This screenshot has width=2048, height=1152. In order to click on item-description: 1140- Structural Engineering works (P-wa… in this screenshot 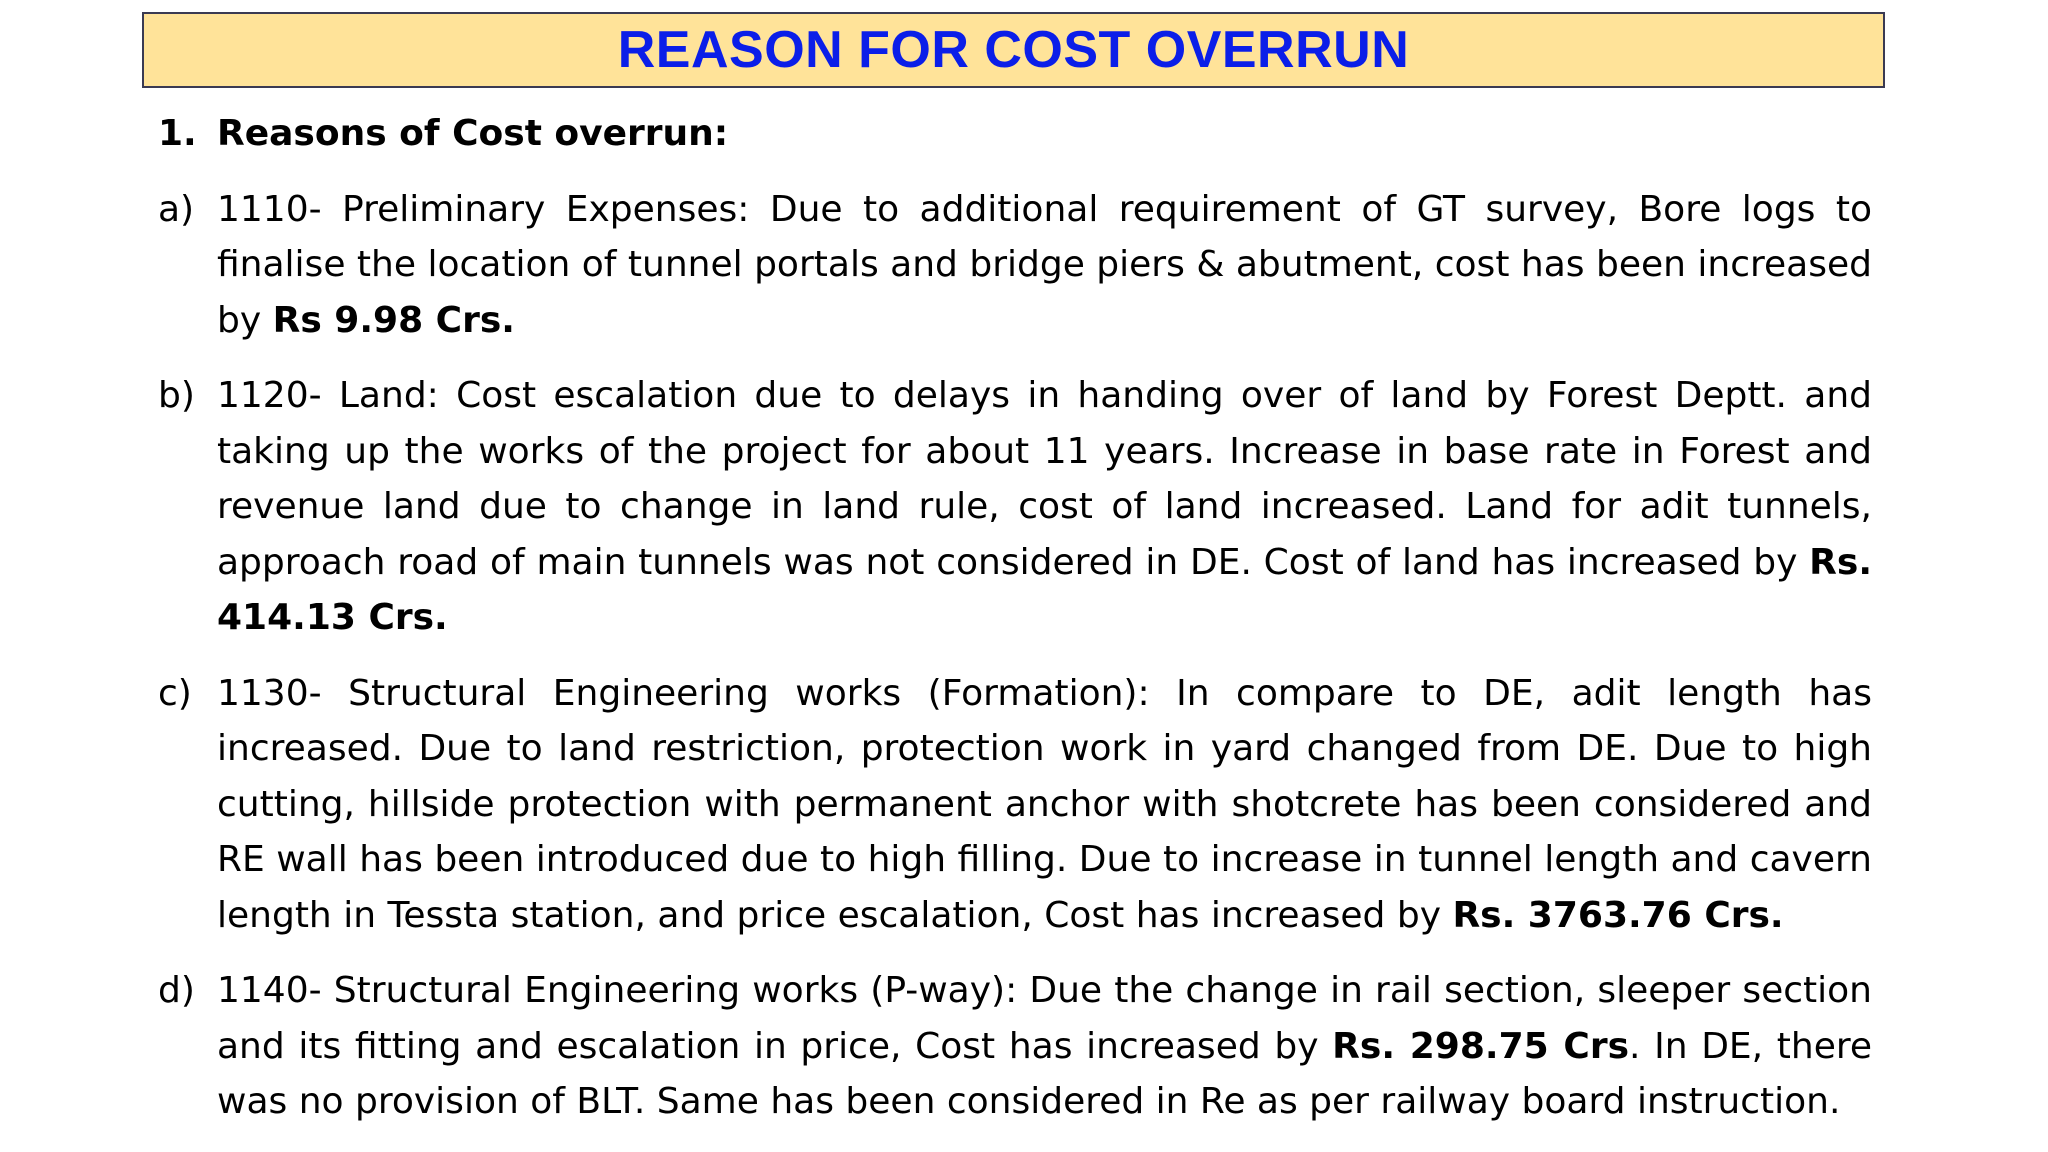, I will do `click(1044, 1018)`.